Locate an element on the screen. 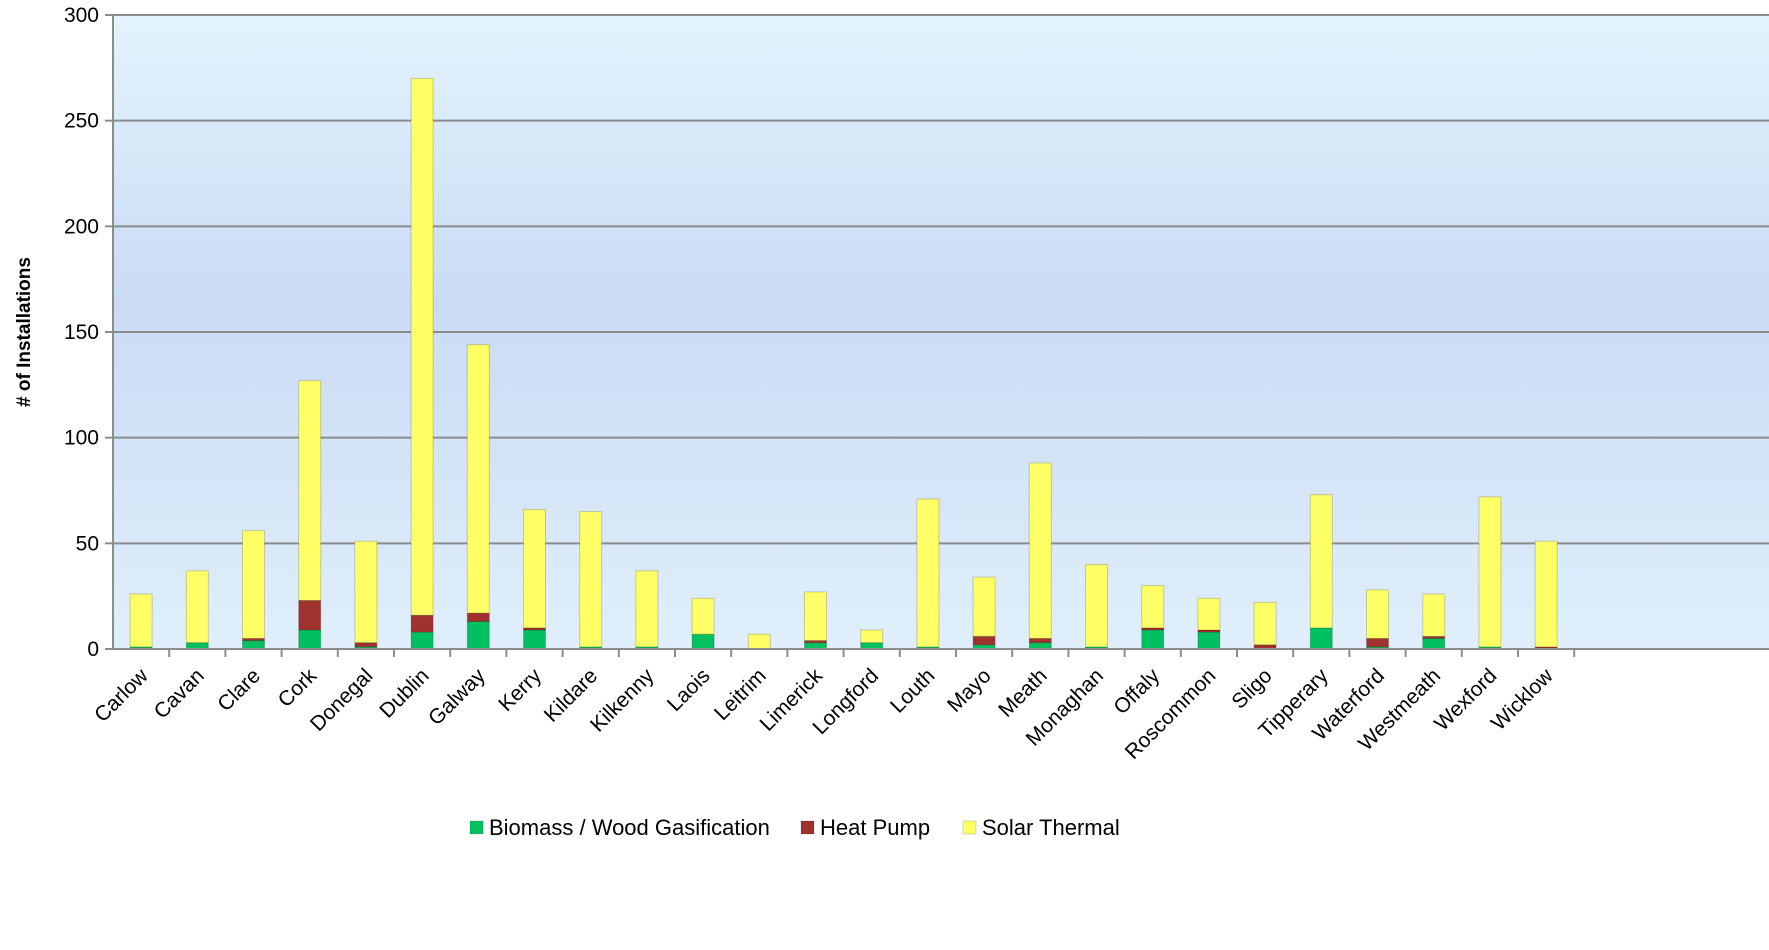 Image resolution: width=1769 pixels, height=950 pixels. y-tick-label: 200 is located at coordinates (81, 226).